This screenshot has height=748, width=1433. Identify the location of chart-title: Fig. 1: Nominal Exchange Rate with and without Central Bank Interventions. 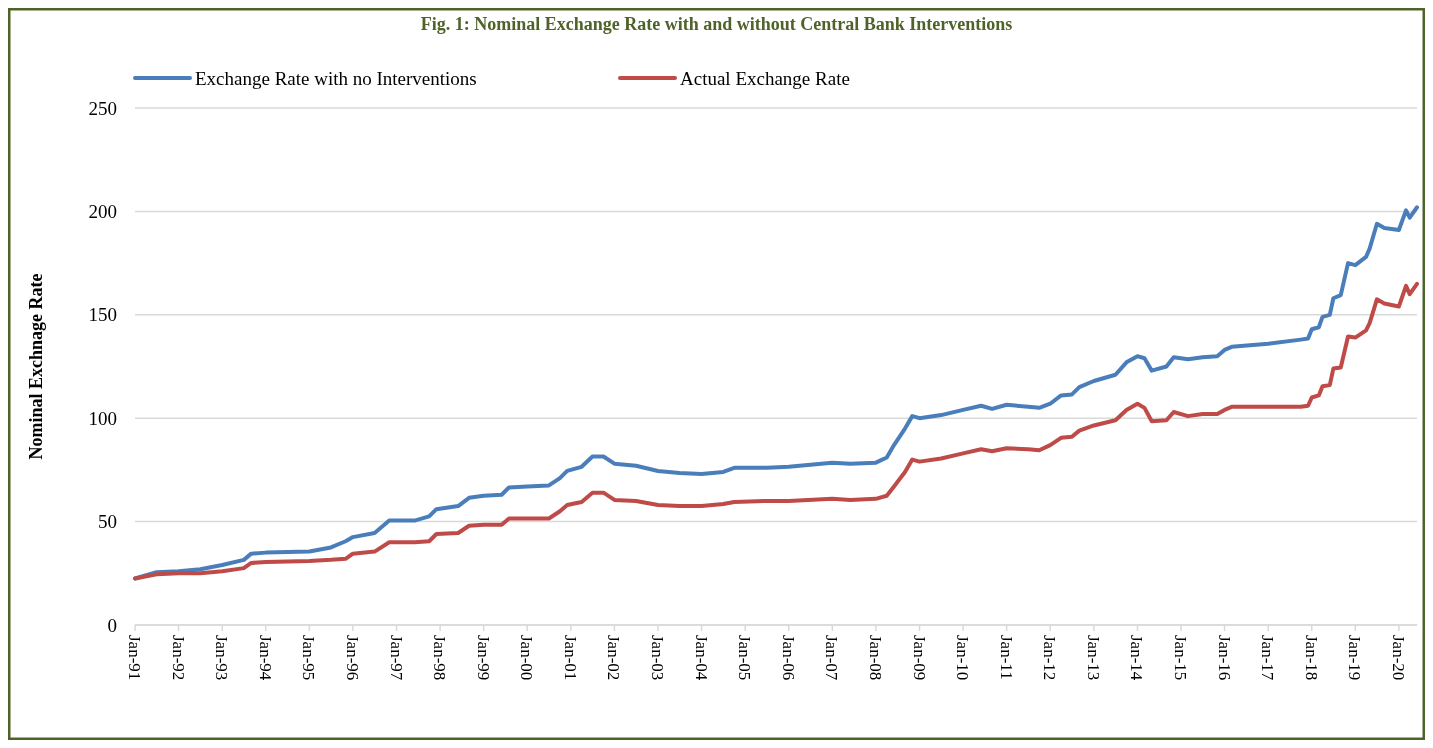
(716, 24).